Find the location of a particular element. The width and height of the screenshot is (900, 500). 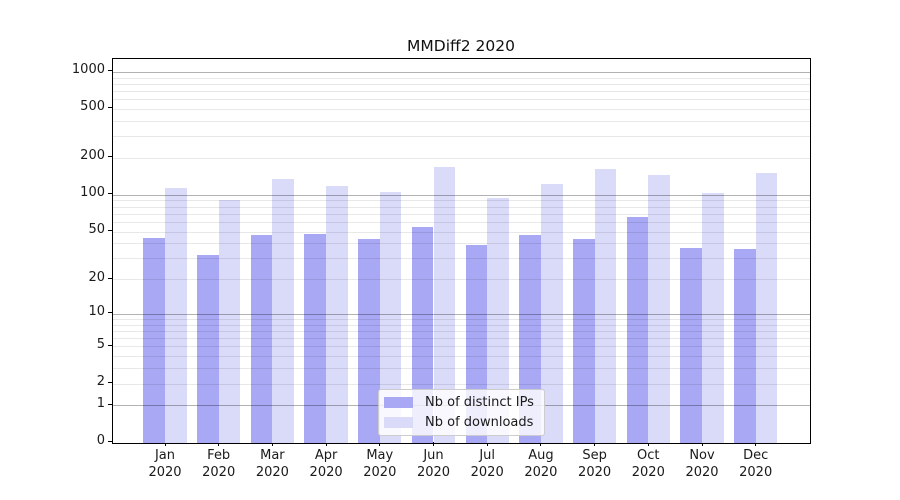

bar-ips-dec is located at coordinates (745, 346).